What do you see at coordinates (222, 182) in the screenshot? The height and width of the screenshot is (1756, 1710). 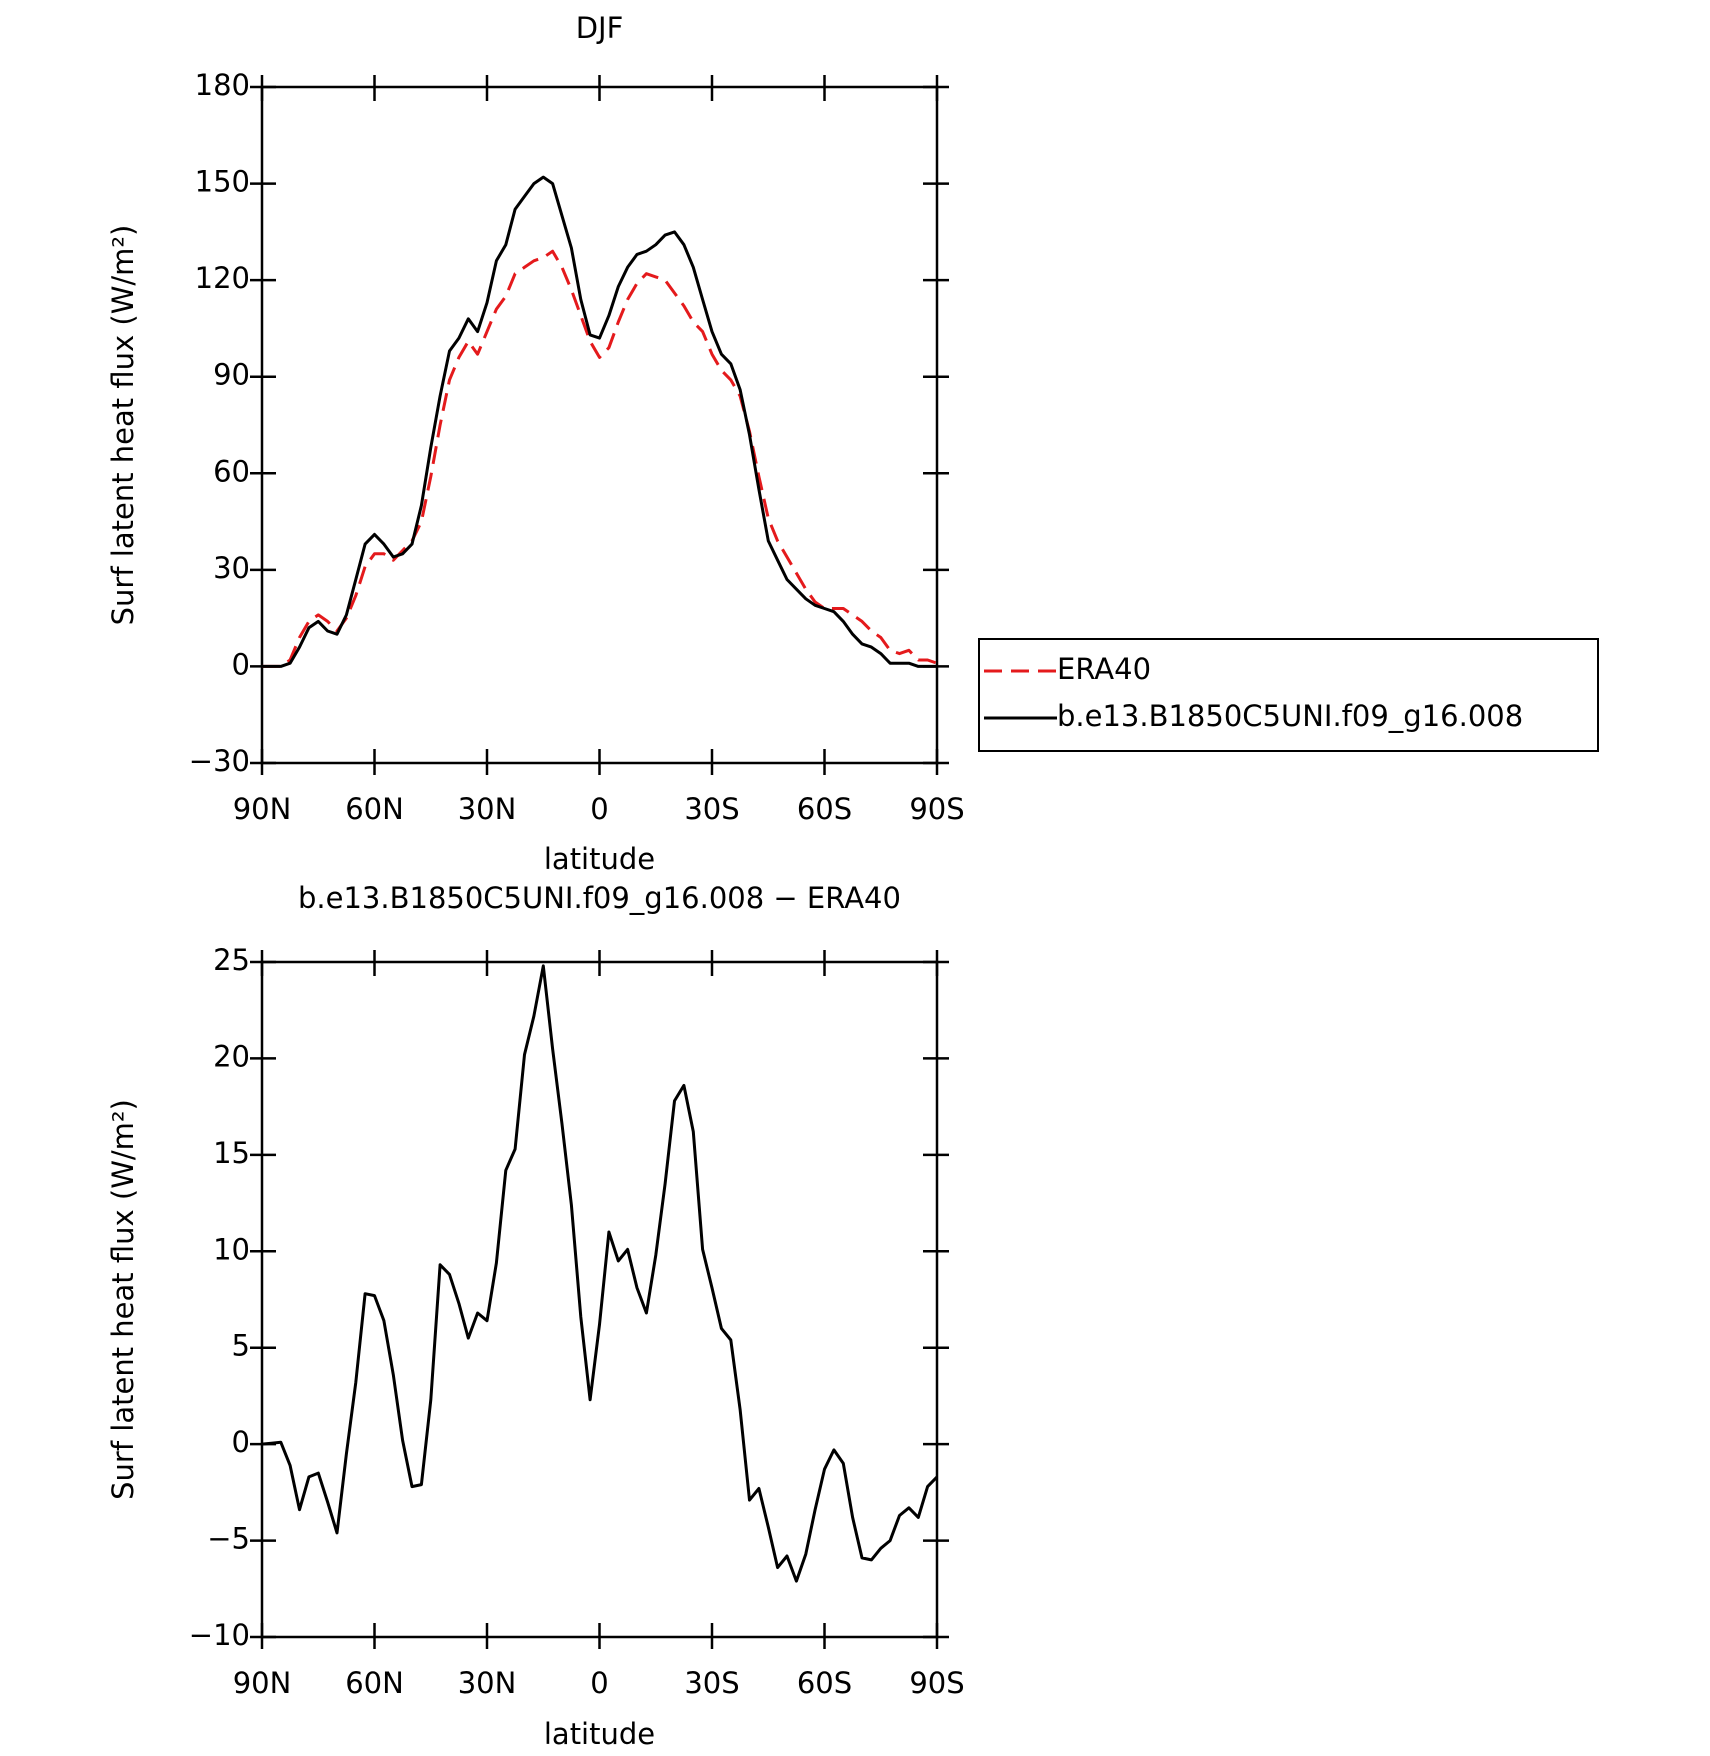 I see `y-tick-label: 150` at bounding box center [222, 182].